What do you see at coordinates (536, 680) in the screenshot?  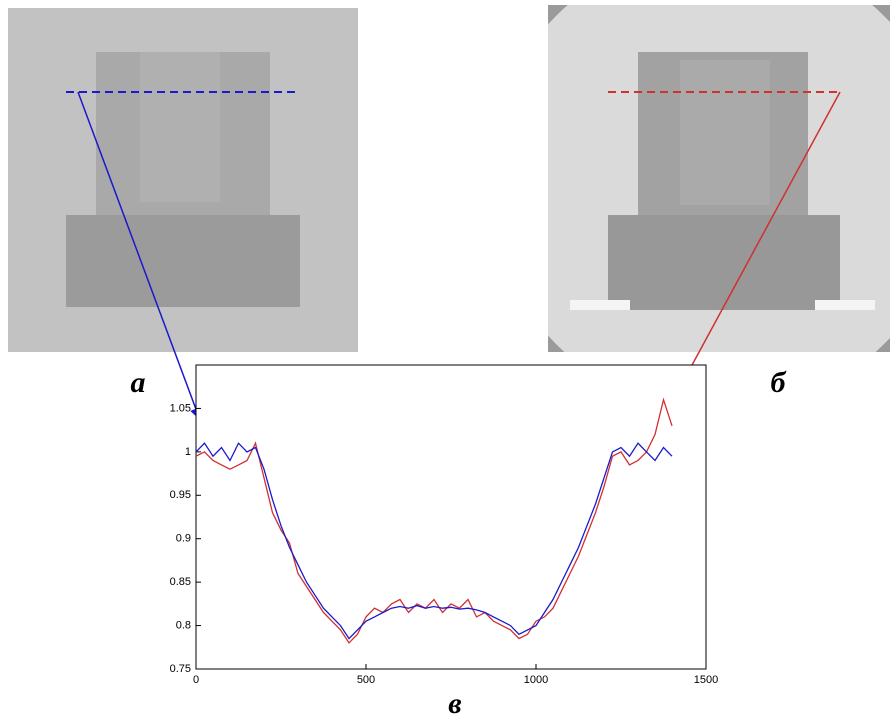 I see `x-tick-label: 1000` at bounding box center [536, 680].